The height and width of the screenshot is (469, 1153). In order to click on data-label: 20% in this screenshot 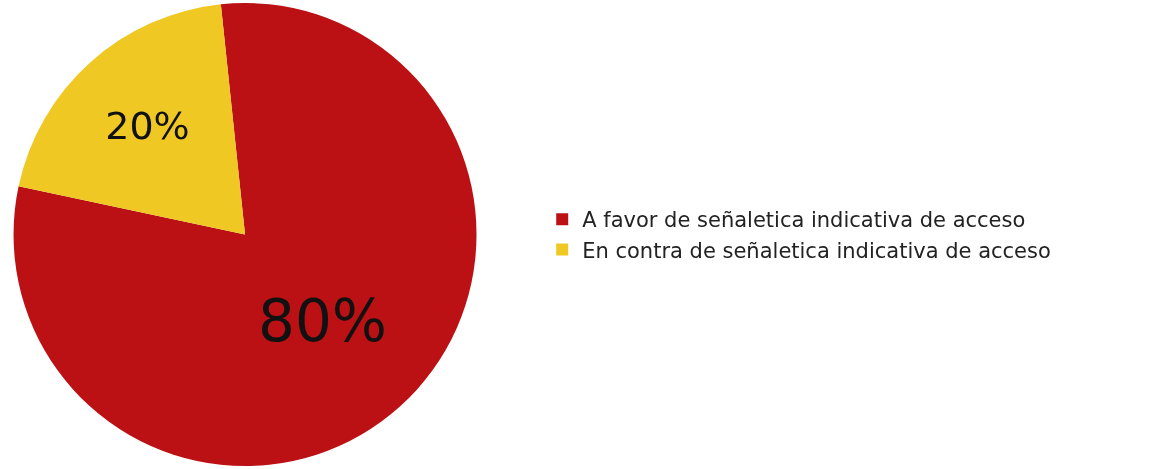, I will do `click(147, 126)`.